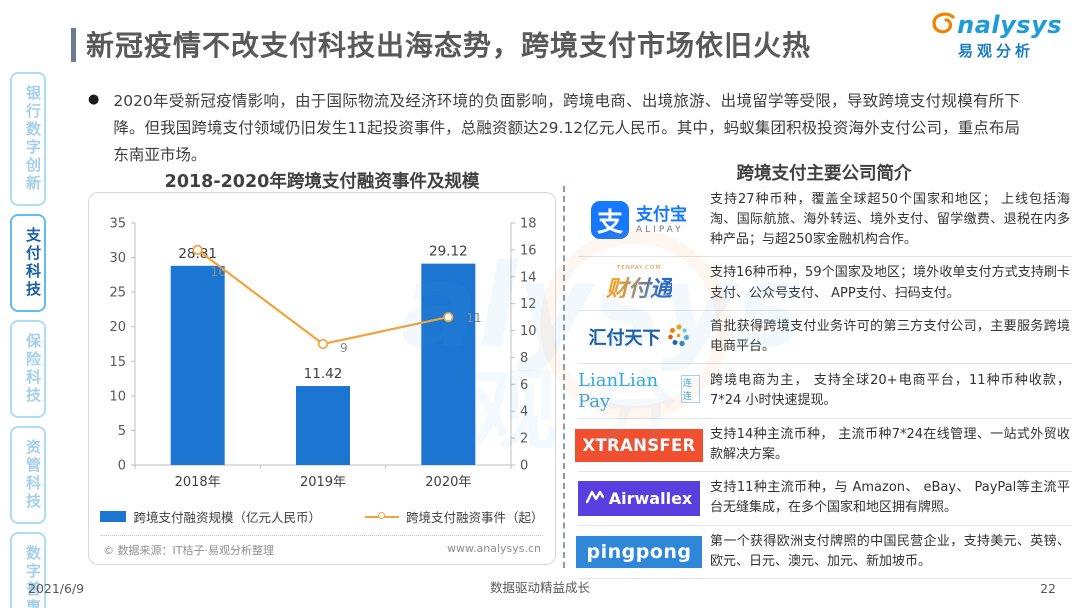 This screenshot has width=1080, height=608. What do you see at coordinates (528, 277) in the screenshot?
I see `svg-text: 14` at bounding box center [528, 277].